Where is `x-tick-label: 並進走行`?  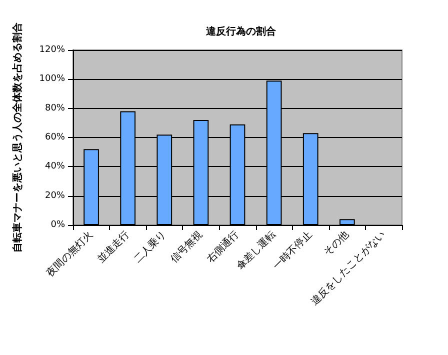 x-tick-label: 並進走行 is located at coordinates (113, 247).